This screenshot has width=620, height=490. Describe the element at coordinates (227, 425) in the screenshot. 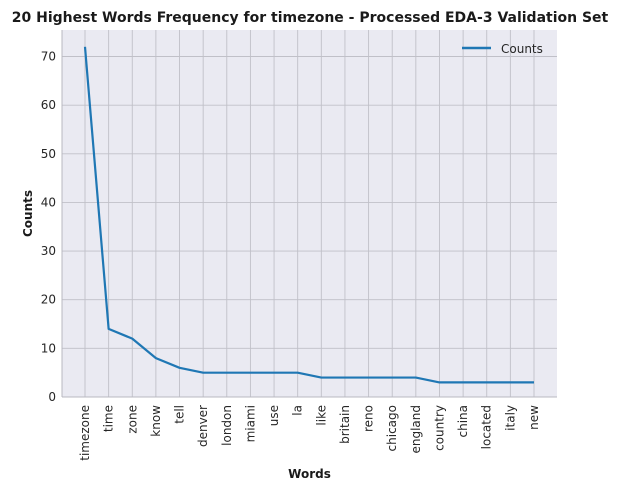

I see `x-tick-label-london: london` at that location.